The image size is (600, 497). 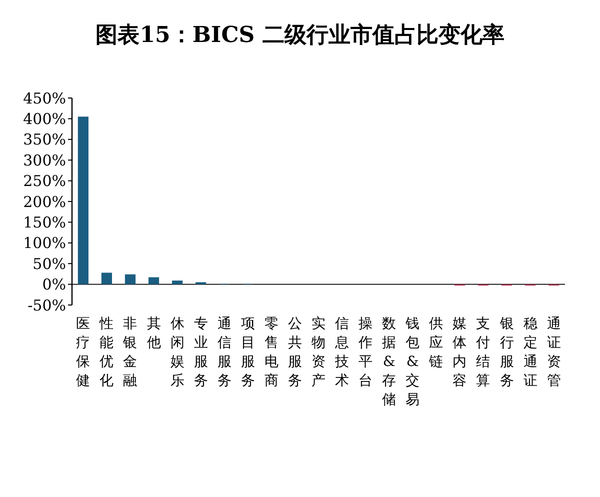 What do you see at coordinates (365, 352) in the screenshot?
I see `x-tick-label: 操作平台` at bounding box center [365, 352].